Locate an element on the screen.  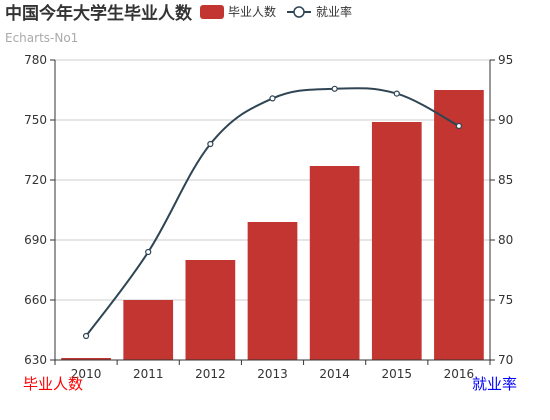
bar-2013 is located at coordinates (272, 291).